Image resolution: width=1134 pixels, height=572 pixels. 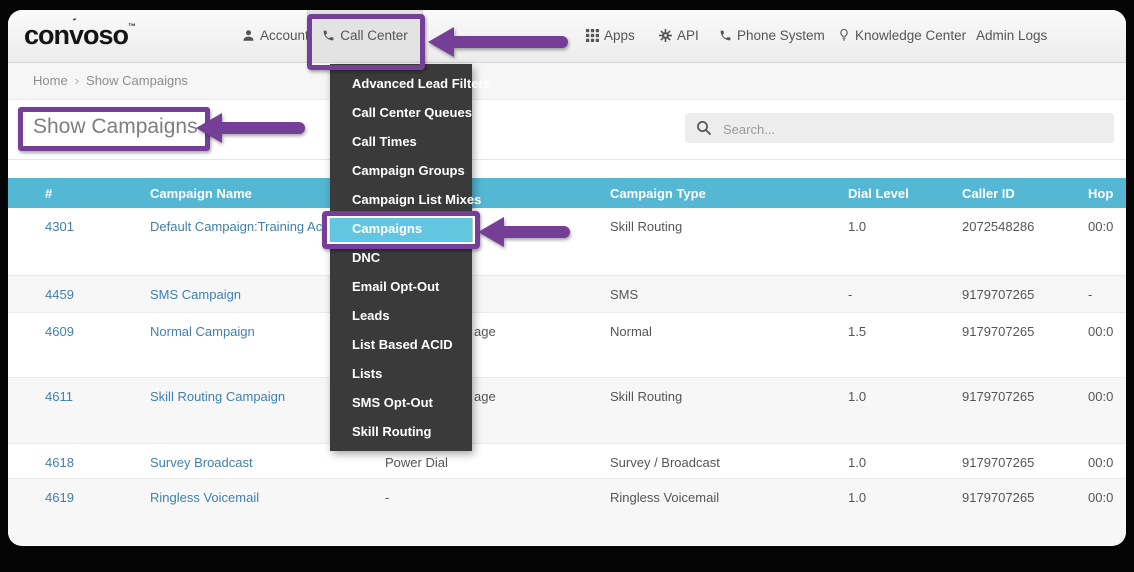 What do you see at coordinates (267, 410) in the screenshot?
I see `cell-campaign-name: Skill Routing Campaign` at bounding box center [267, 410].